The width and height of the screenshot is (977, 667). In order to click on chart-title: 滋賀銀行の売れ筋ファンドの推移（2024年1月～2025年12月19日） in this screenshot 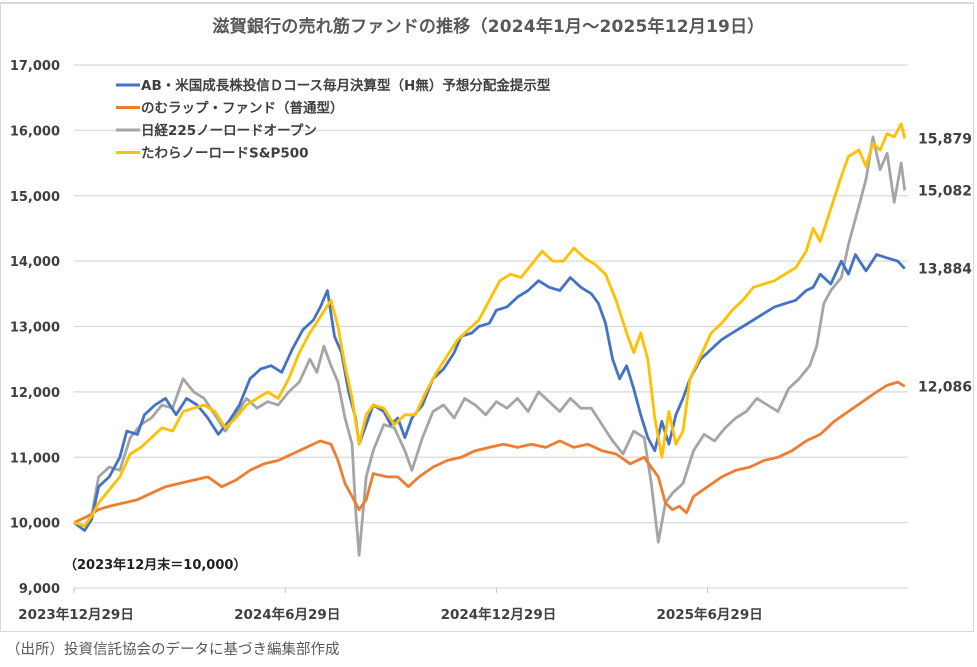, I will do `click(488, 27)`.